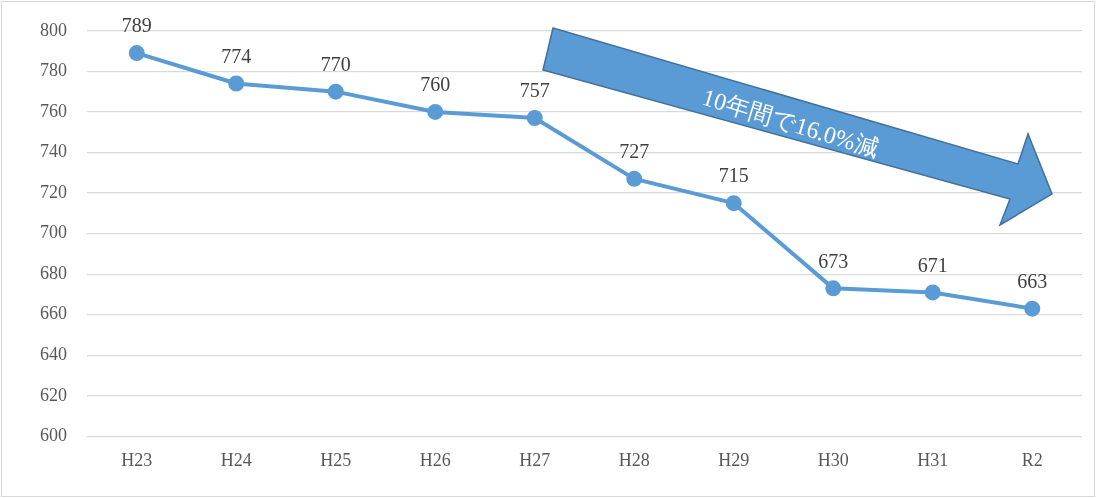  Describe the element at coordinates (137, 459) in the screenshot. I see `x-tick-label: H23` at that location.